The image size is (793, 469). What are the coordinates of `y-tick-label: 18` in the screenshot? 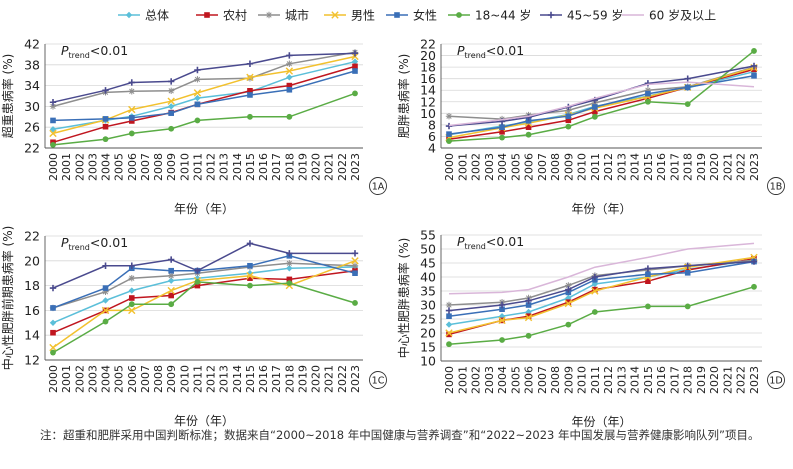 It's located at (428, 67).